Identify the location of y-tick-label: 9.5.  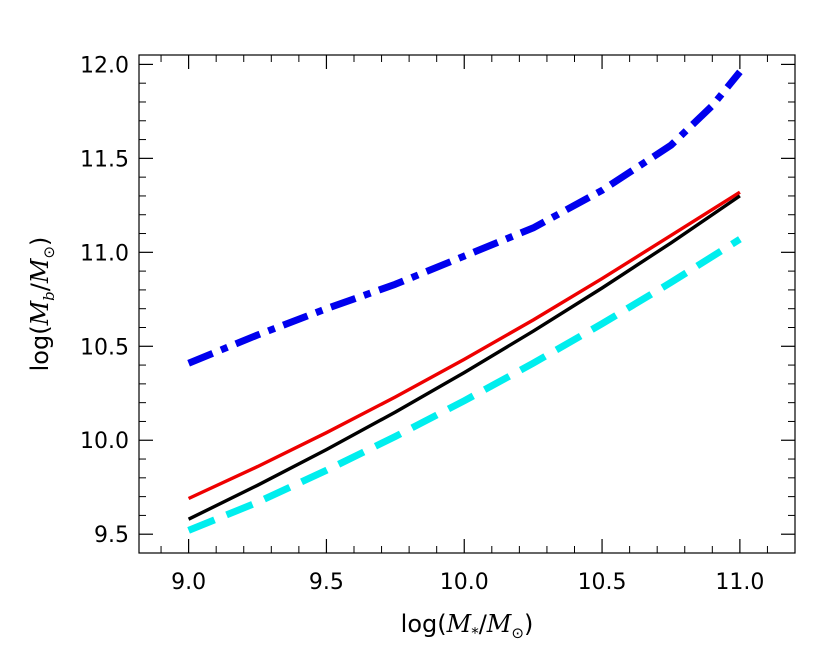
(111, 535).